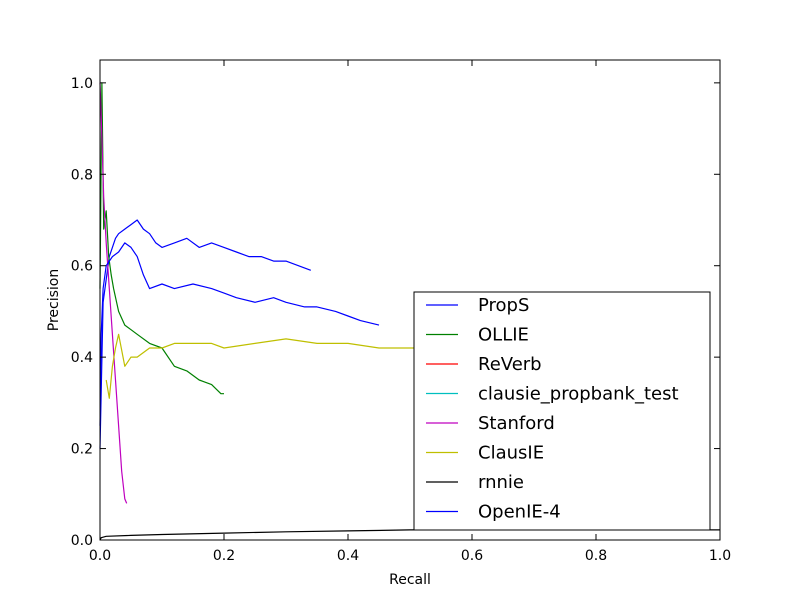 The width and height of the screenshot is (800, 600). Describe the element at coordinates (82, 267) in the screenshot. I see `y-tick-label: 0.6` at that location.